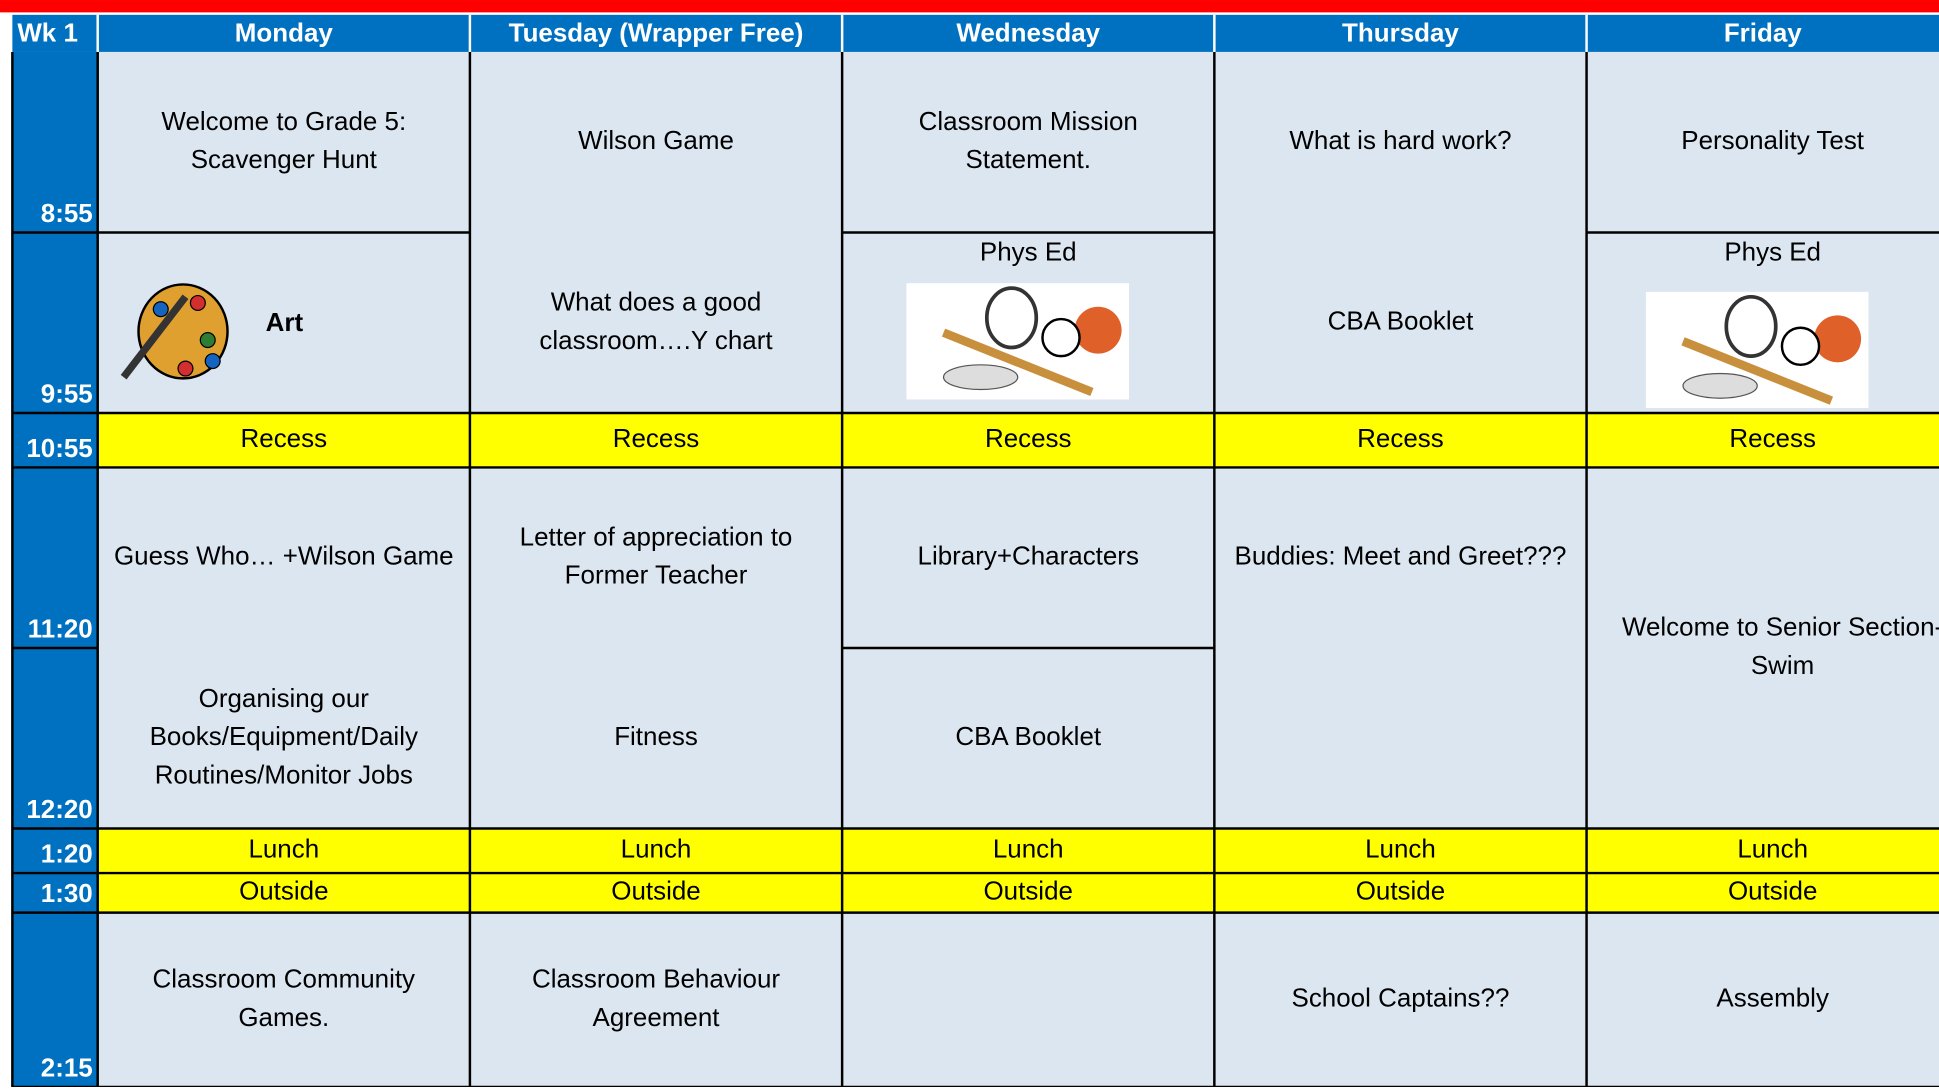  Describe the element at coordinates (59, 809) in the screenshot. I see `time-label: 12:20` at that location.